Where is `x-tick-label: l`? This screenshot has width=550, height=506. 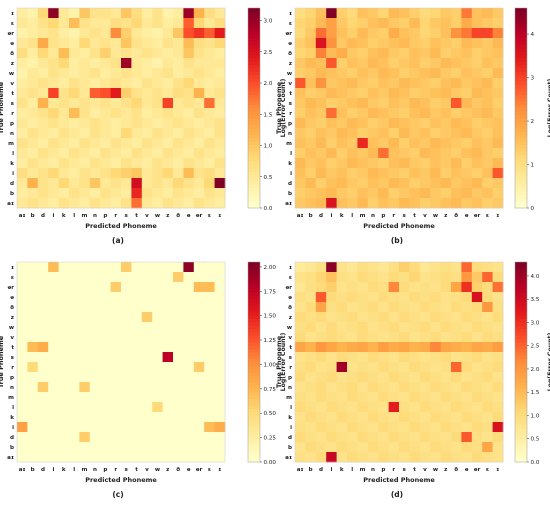
x-tick-label: l is located at coordinates (352, 216).